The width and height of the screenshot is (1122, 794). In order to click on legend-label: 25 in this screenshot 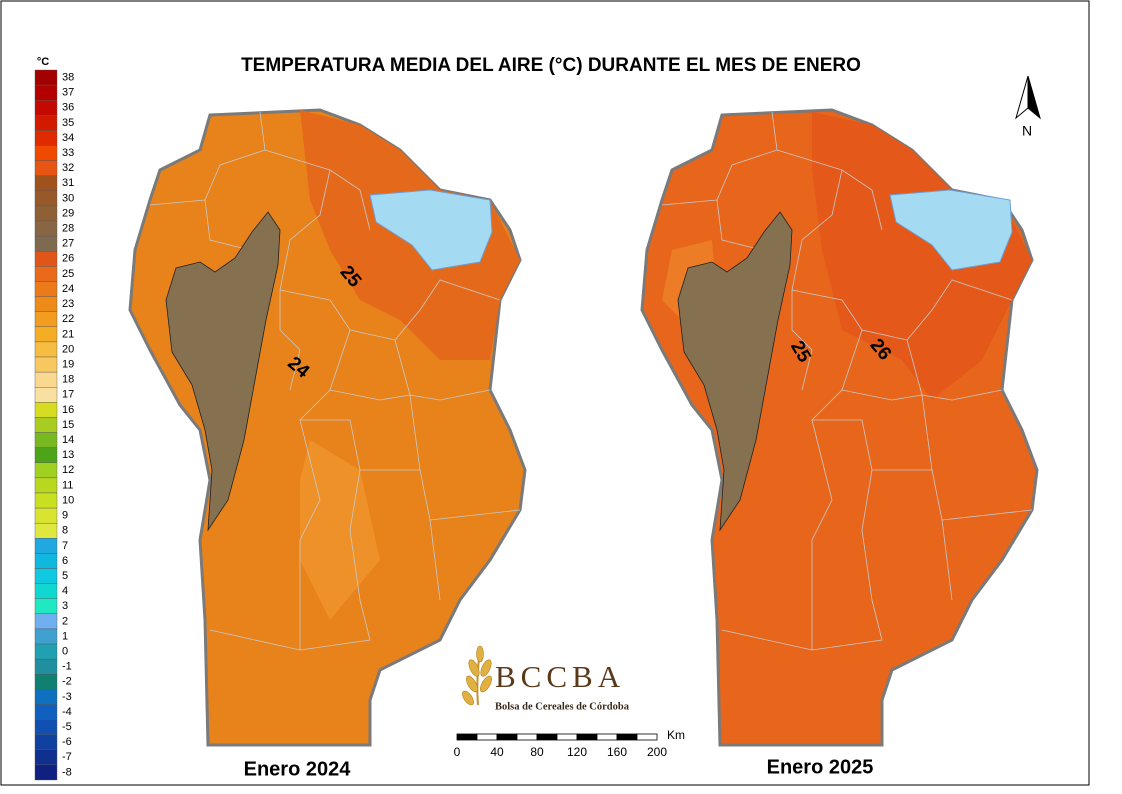, I will do `click(68, 274)`.